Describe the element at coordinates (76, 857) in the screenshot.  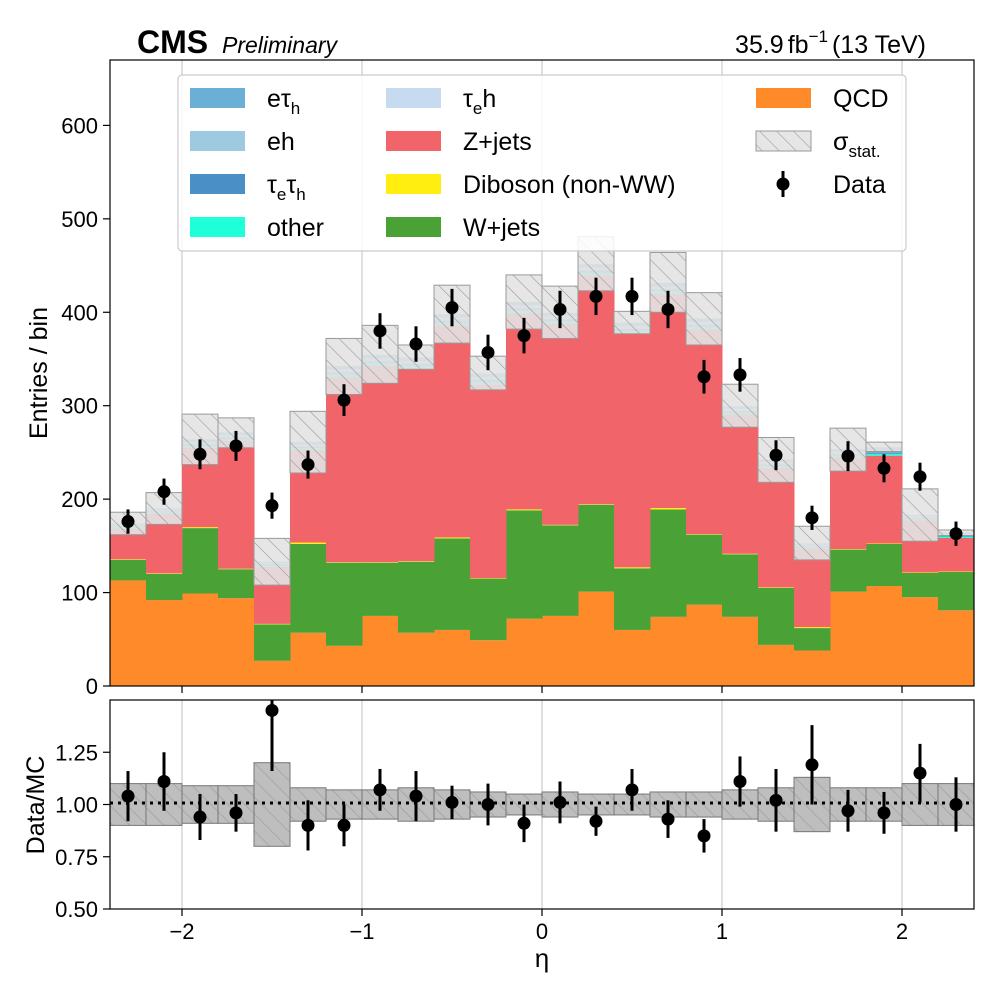
I see `ratio-y-tick-label: 0.75` at that location.